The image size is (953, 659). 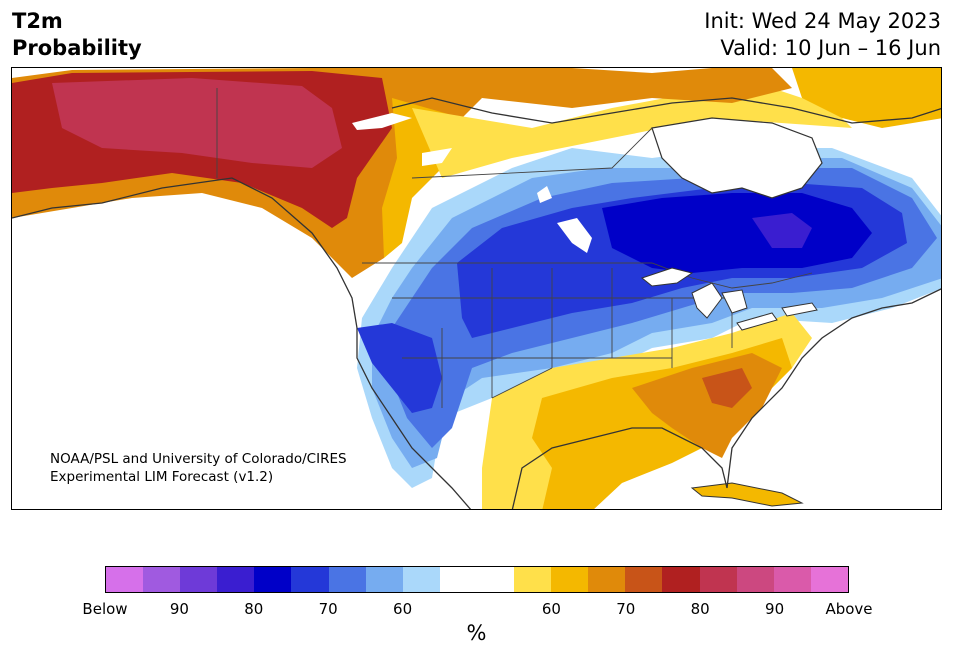 I want to click on colorbar-tick: Below, so click(x=105, y=609).